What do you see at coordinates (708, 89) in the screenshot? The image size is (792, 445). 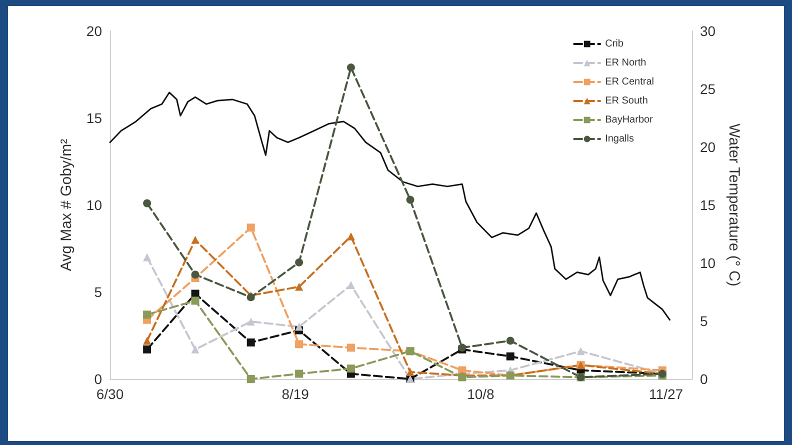 I see `y2-tick-label: 25` at bounding box center [708, 89].